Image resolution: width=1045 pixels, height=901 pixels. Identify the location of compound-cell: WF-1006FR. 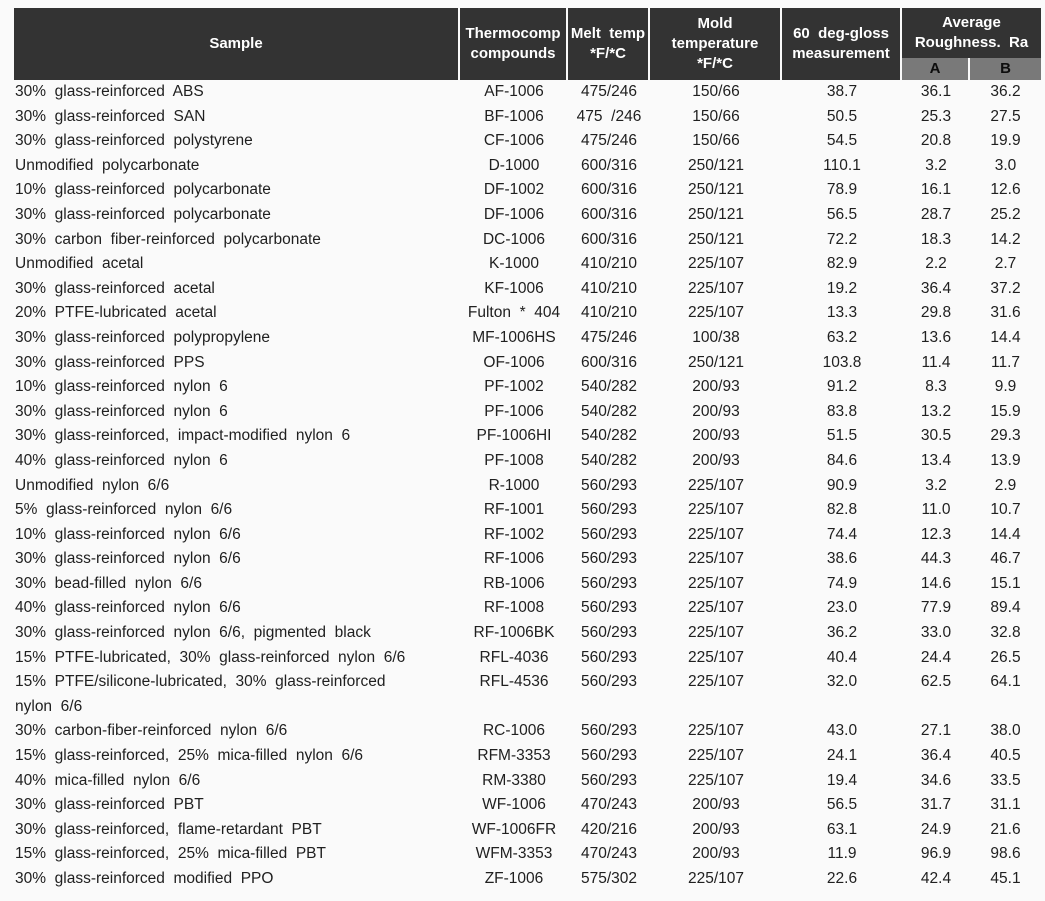
(514, 829).